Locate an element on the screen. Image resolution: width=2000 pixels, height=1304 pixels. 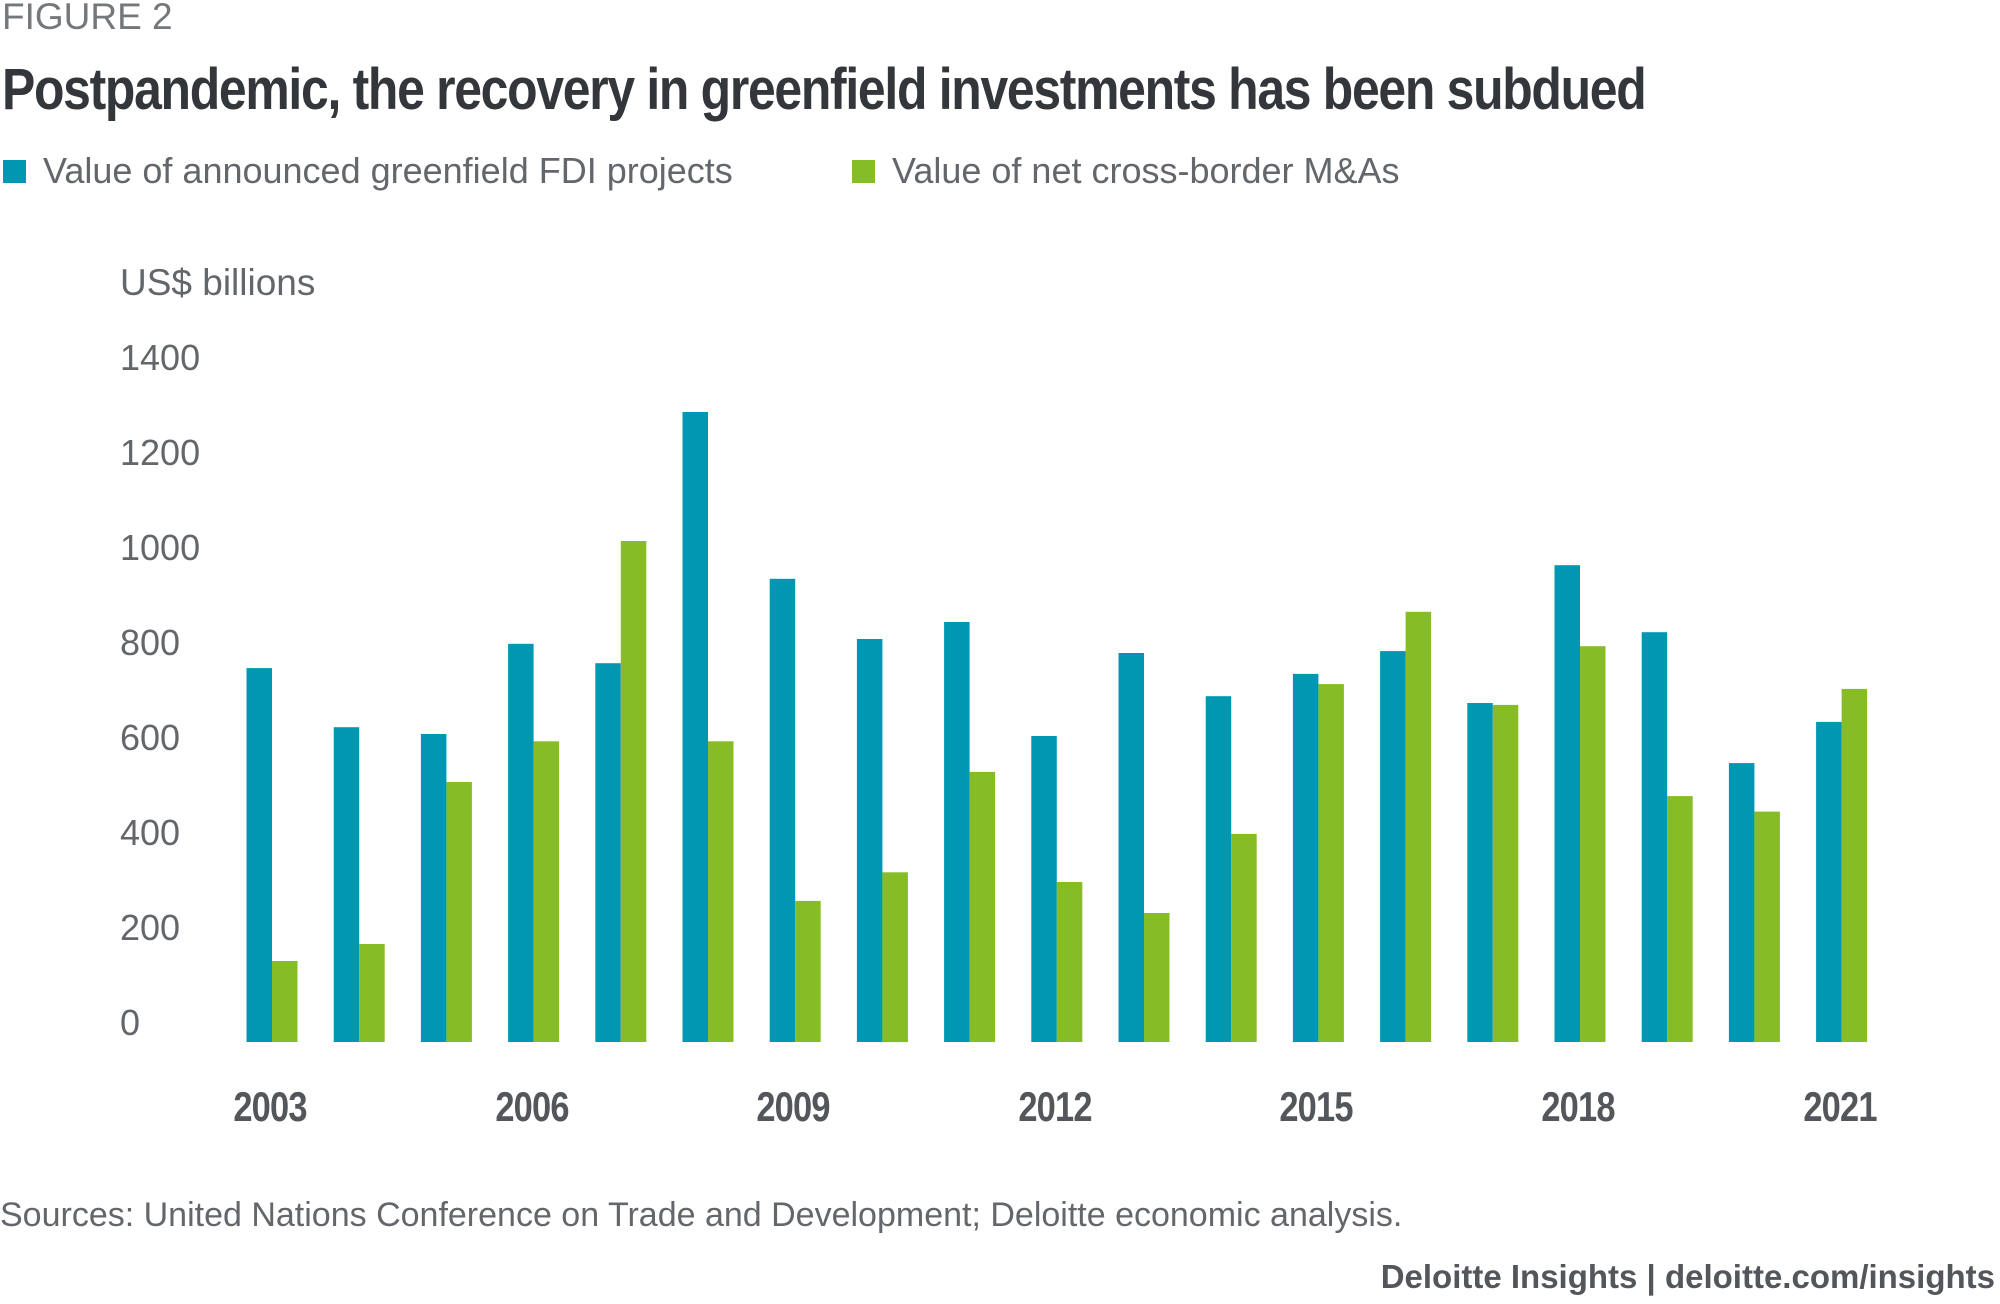
x-tick-label: 2018 is located at coordinates (1578, 1106).